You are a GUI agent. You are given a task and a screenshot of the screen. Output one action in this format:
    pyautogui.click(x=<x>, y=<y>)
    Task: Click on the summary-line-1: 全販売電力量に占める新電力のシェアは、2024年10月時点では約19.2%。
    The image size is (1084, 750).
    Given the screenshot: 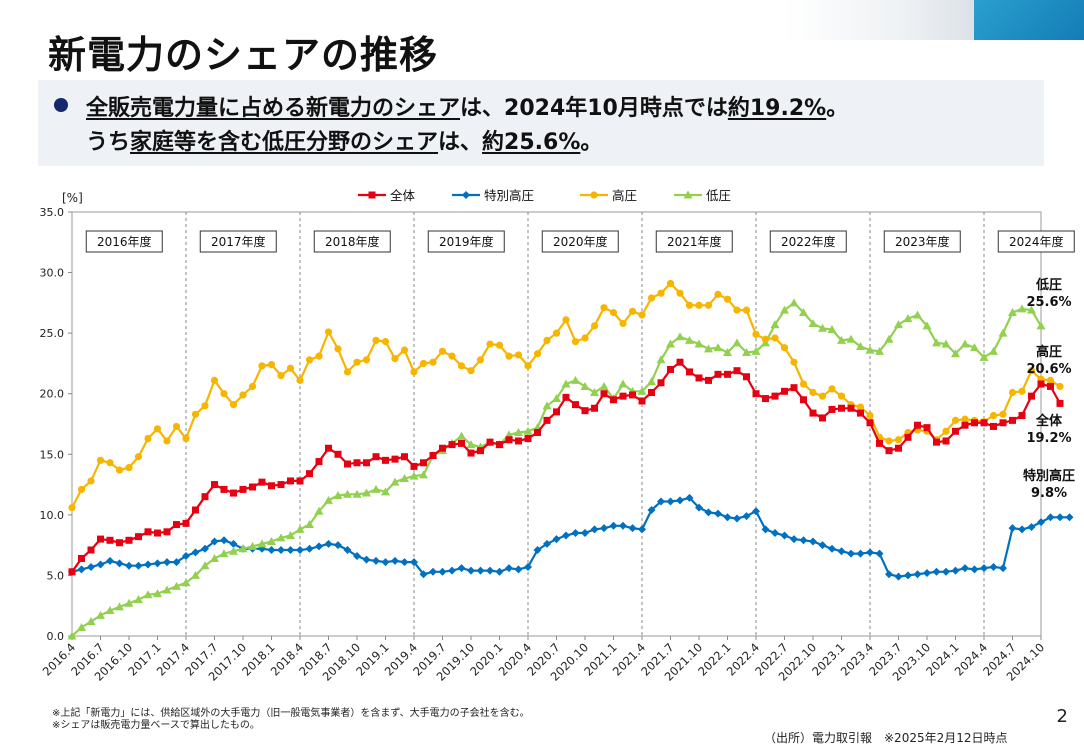 What is the action you would take?
    pyautogui.click(x=467, y=106)
    